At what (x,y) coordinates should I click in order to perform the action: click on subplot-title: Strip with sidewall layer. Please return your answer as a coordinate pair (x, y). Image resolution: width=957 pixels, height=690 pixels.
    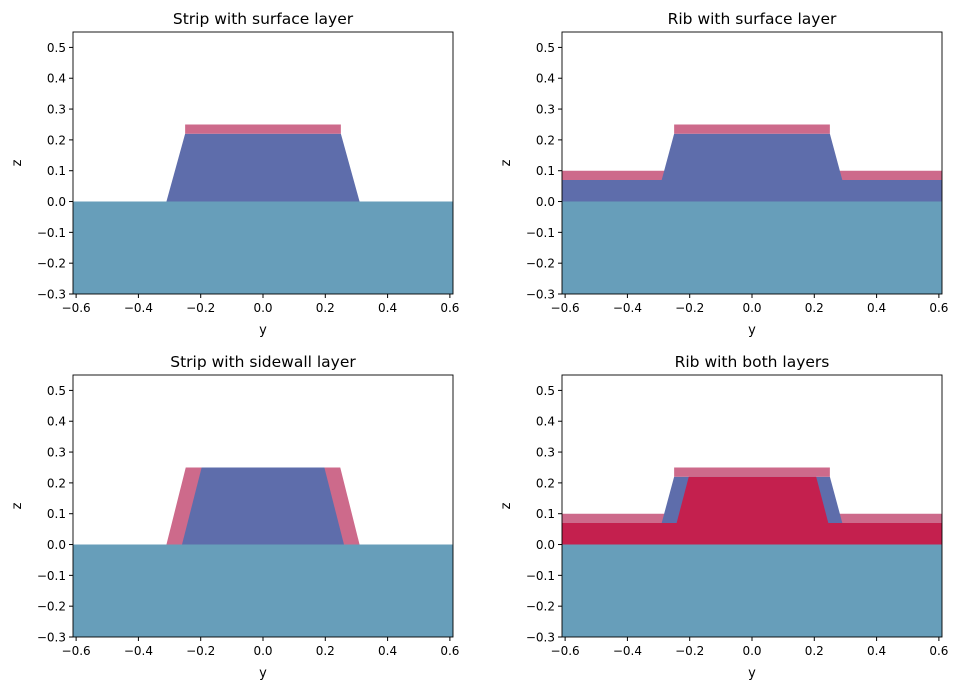
    Looking at the image, I should click on (263, 362).